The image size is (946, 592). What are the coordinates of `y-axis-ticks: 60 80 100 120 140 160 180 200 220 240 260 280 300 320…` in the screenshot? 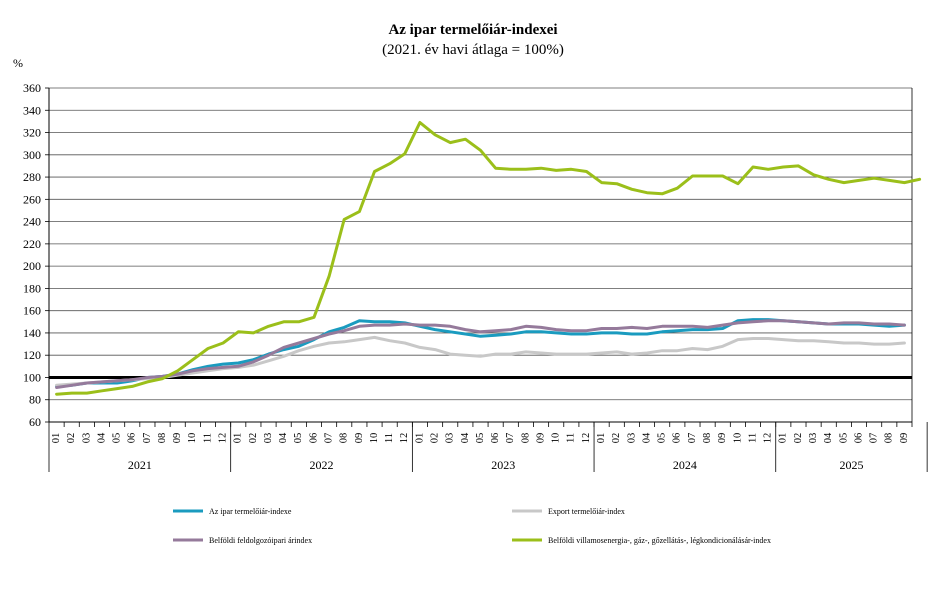 It's located at (36, 255).